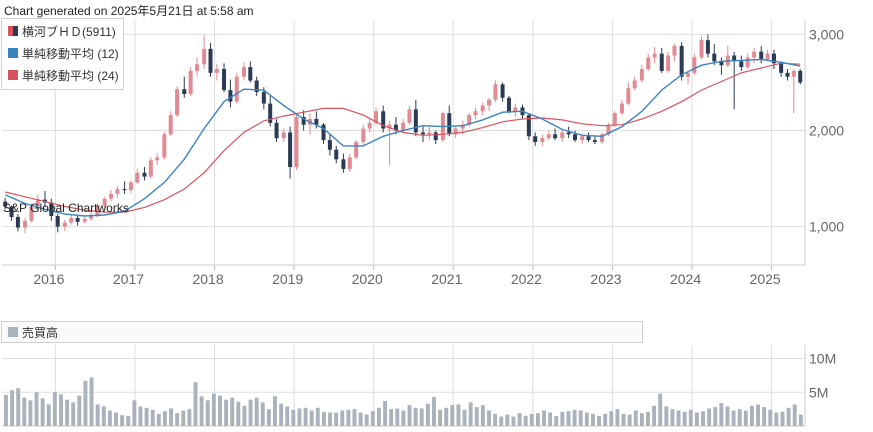 Image resolution: width=873 pixels, height=432 pixels. I want to click on volume-swatch-icon, so click(13, 332).